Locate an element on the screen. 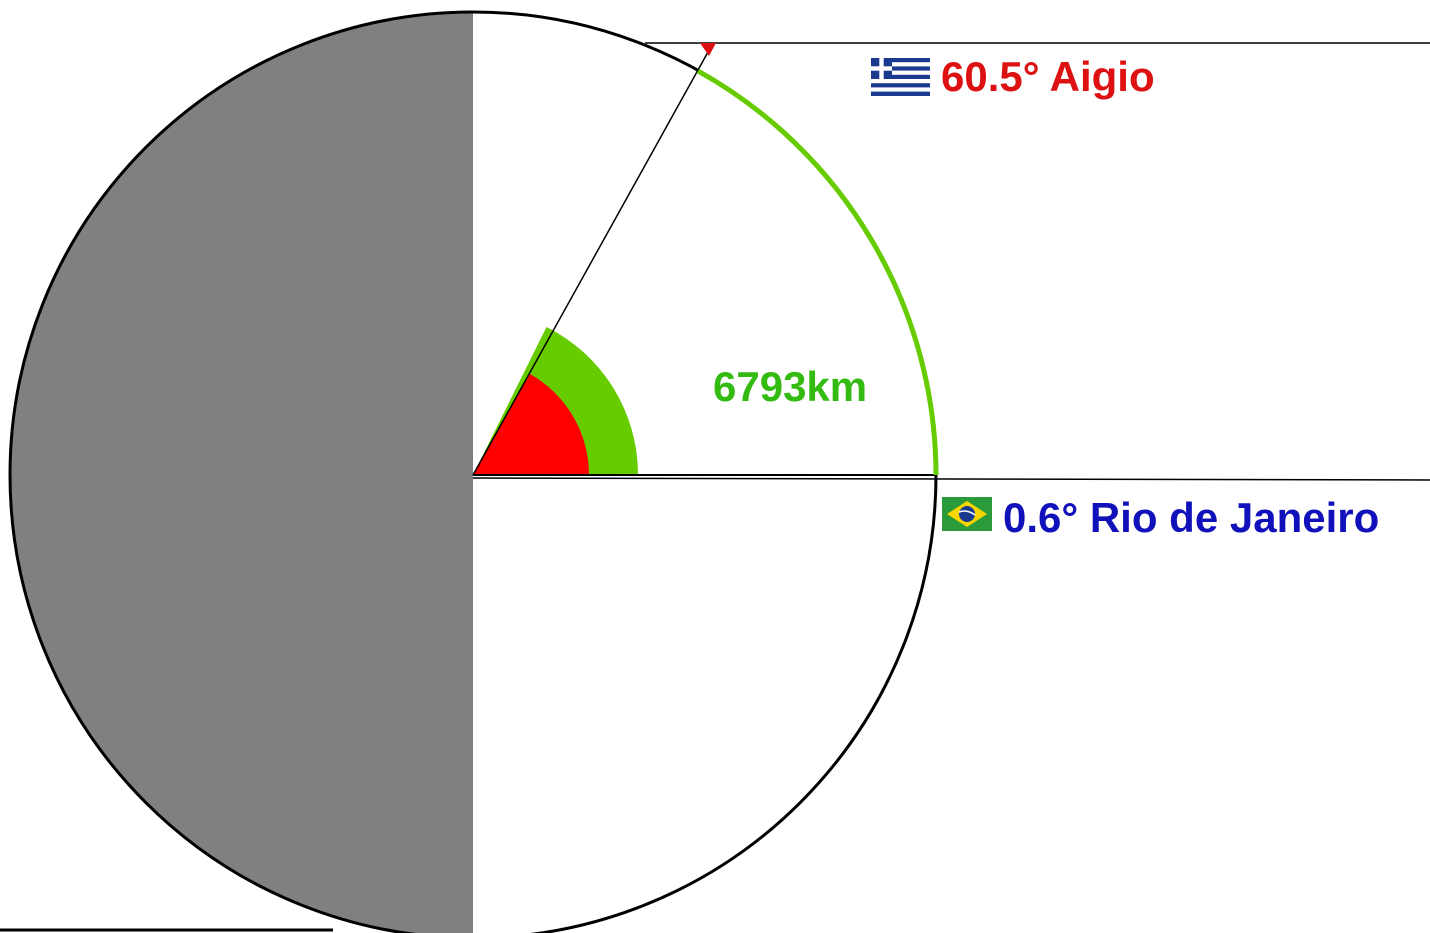 The width and height of the screenshot is (1430, 933). surface-distance-arc is located at coordinates (817, 272).